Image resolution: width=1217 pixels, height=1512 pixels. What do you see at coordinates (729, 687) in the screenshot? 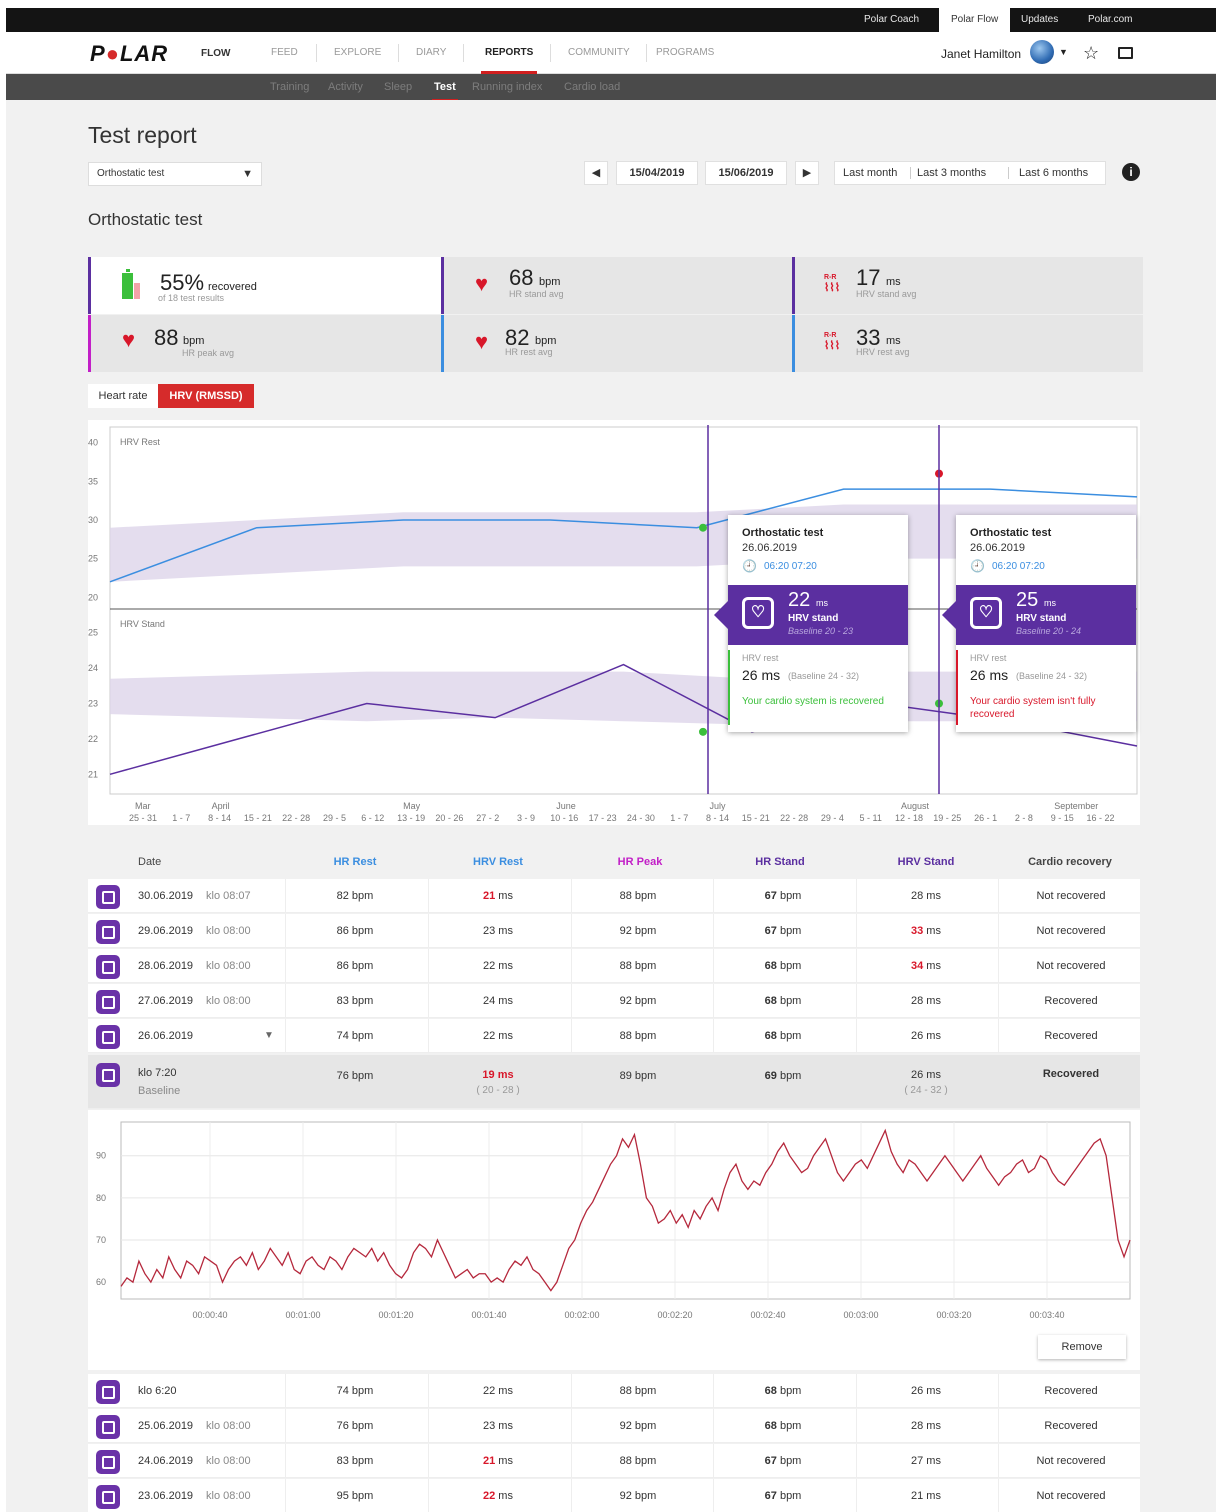
I see `status-bar` at bounding box center [729, 687].